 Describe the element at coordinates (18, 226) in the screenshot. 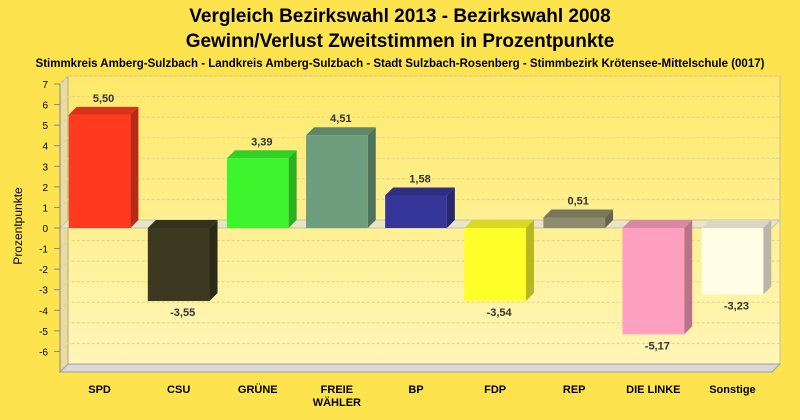

I see `y-axis-label: Prozentpunkte` at that location.